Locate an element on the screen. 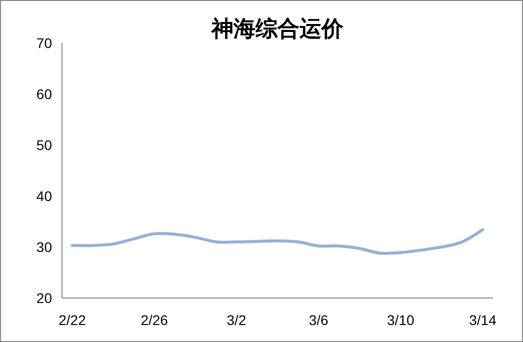 This screenshot has height=342, width=523. x-tick-label: 3/14 is located at coordinates (483, 320).